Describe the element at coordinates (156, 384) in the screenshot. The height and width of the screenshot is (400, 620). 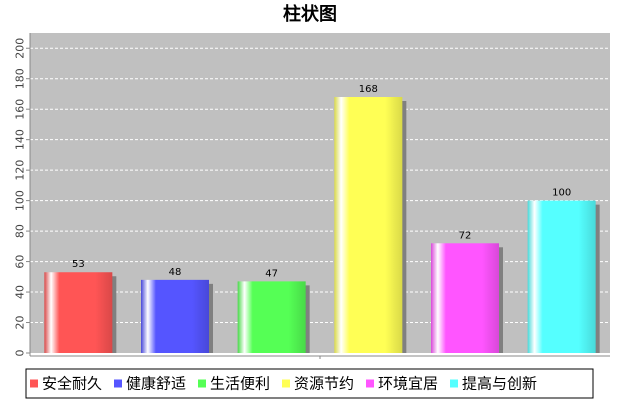
I see `legend-label: 健康舒适` at that location.